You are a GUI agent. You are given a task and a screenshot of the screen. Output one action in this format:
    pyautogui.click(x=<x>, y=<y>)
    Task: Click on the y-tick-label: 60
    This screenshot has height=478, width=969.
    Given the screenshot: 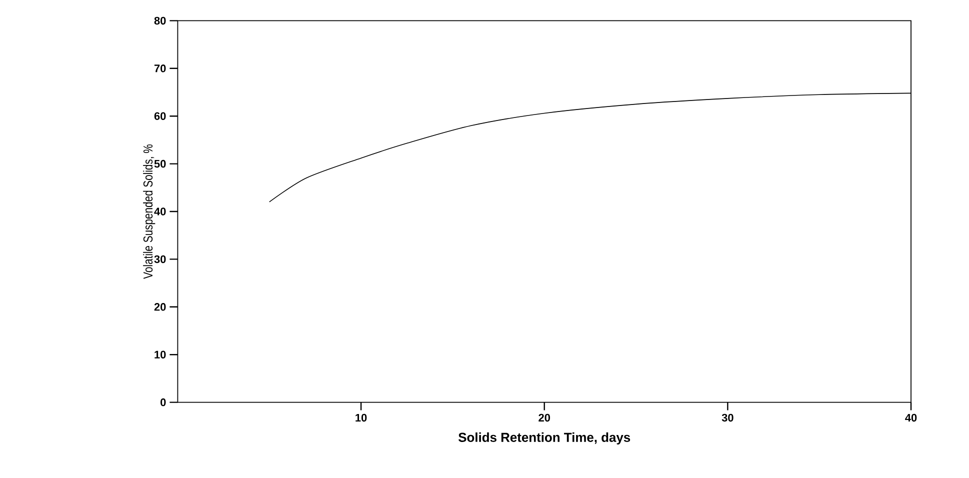 What is the action you would take?
    pyautogui.click(x=160, y=116)
    